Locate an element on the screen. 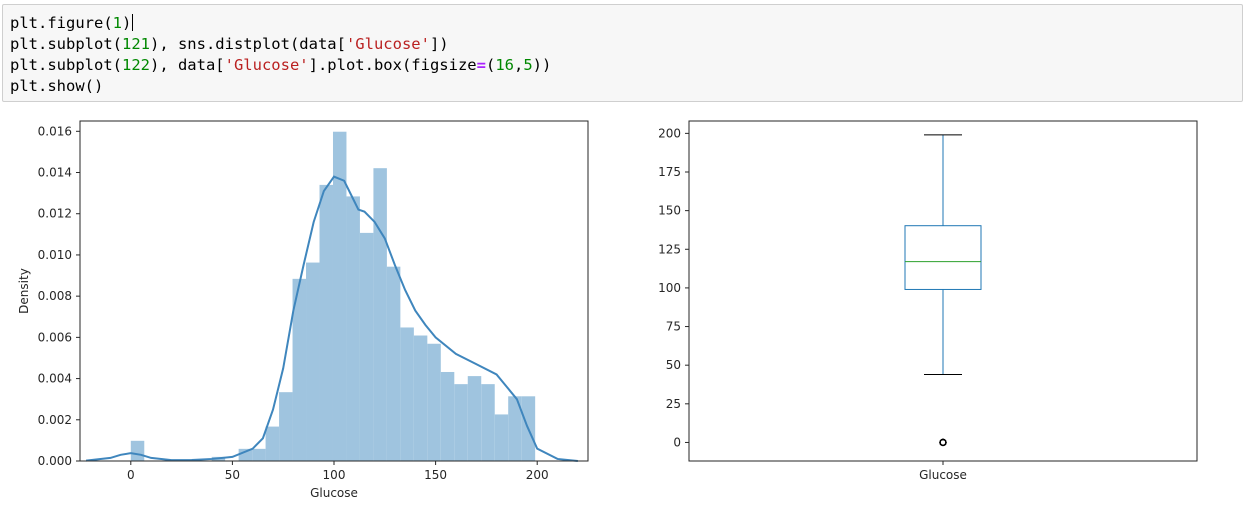 The image size is (1248, 516). y-tick-label: 25 is located at coordinates (673, 404).